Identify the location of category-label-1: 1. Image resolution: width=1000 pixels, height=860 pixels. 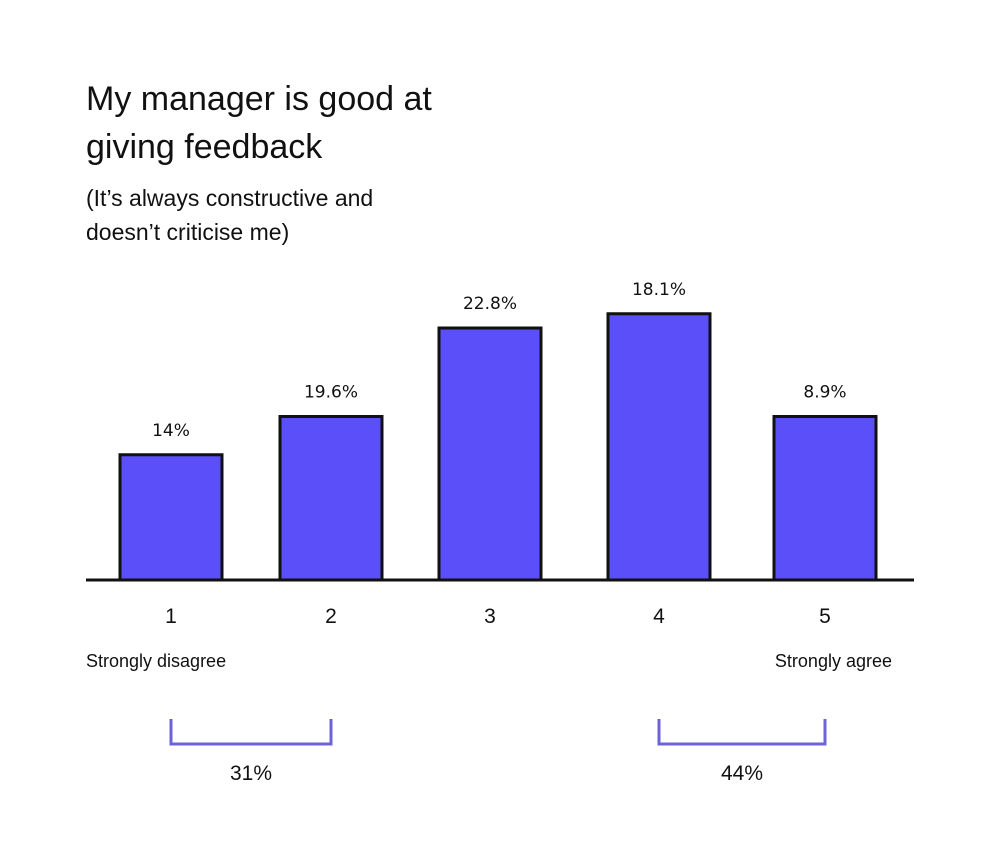
(171, 616).